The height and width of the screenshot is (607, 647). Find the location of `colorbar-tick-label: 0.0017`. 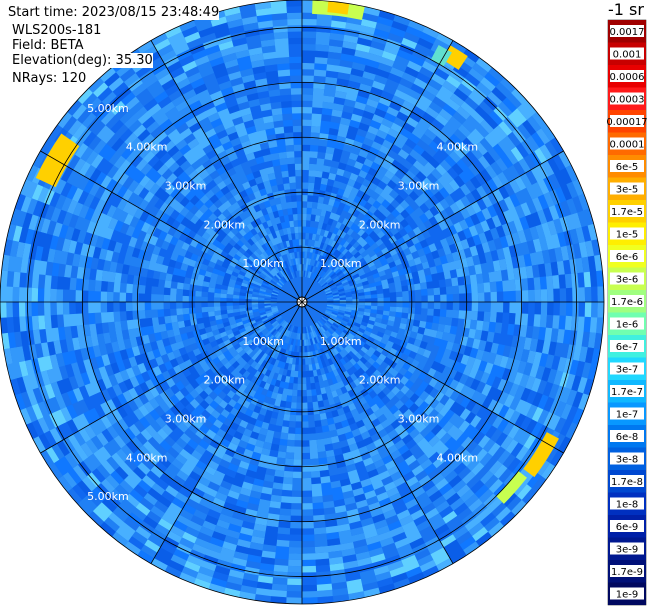

colorbar-tick-label: 0.0017 is located at coordinates (627, 32).